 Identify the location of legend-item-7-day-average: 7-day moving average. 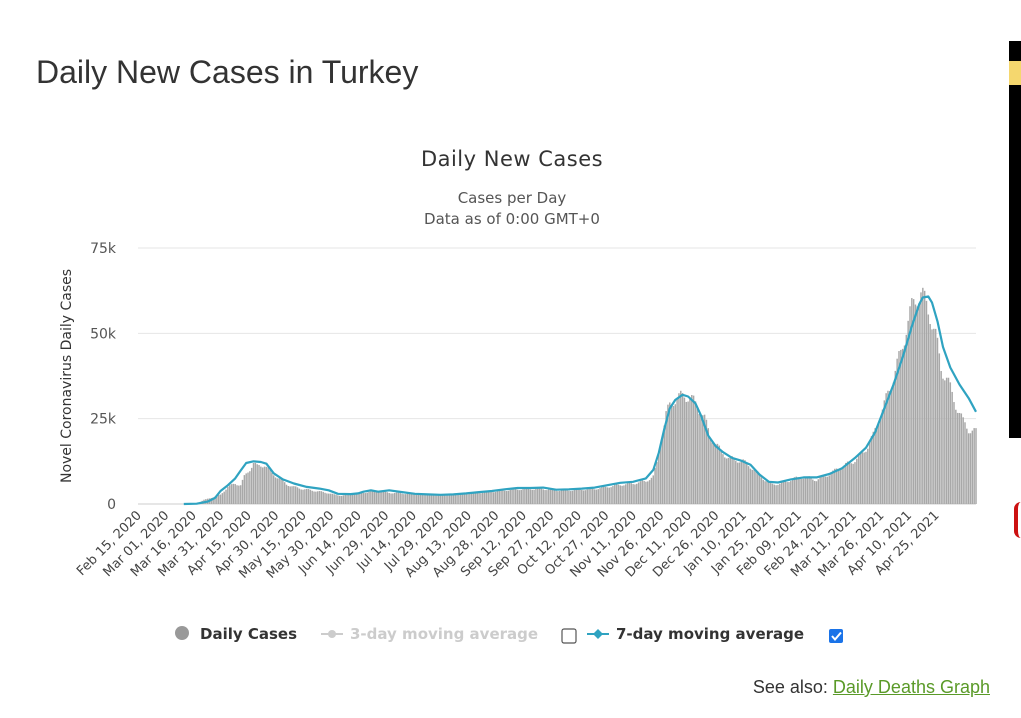
(695, 634).